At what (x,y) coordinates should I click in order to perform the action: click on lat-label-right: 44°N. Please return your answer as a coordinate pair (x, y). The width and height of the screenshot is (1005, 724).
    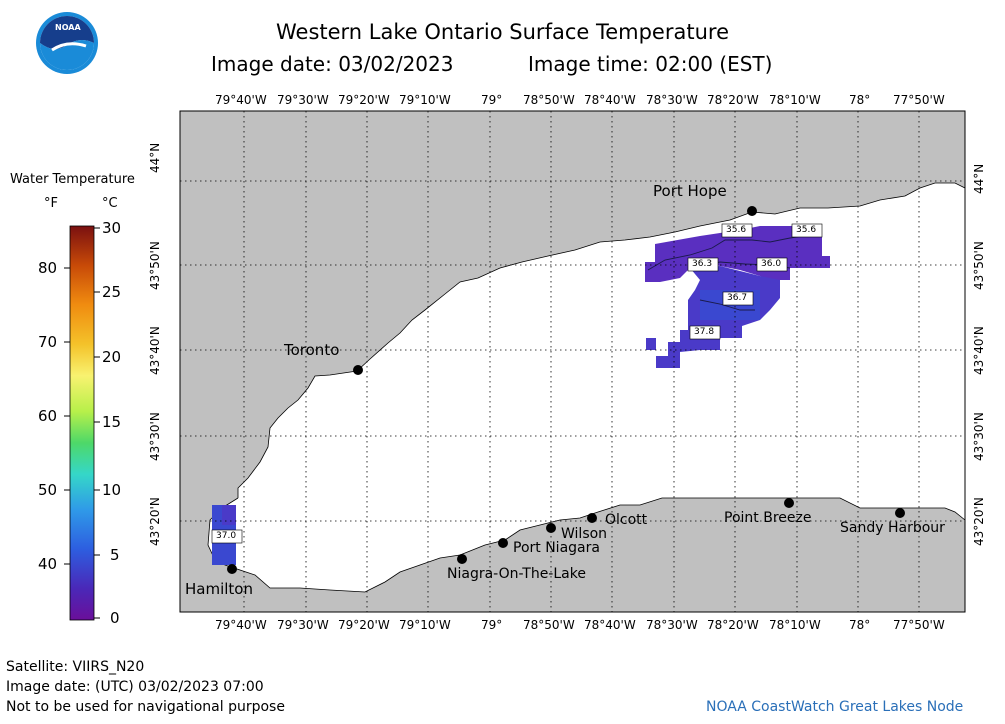
    Looking at the image, I should click on (979, 178).